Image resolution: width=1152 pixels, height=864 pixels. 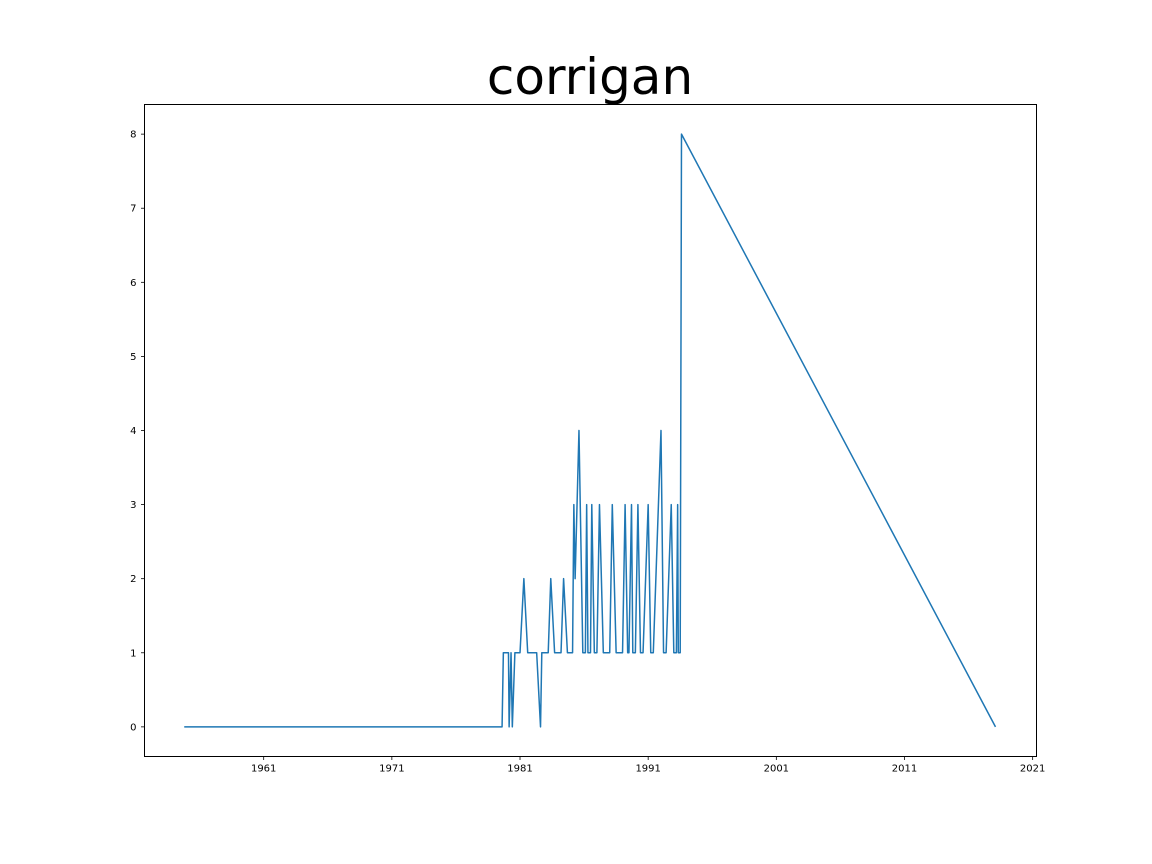 What do you see at coordinates (391, 769) in the screenshot?
I see `x-tick-label: 1971` at bounding box center [391, 769].